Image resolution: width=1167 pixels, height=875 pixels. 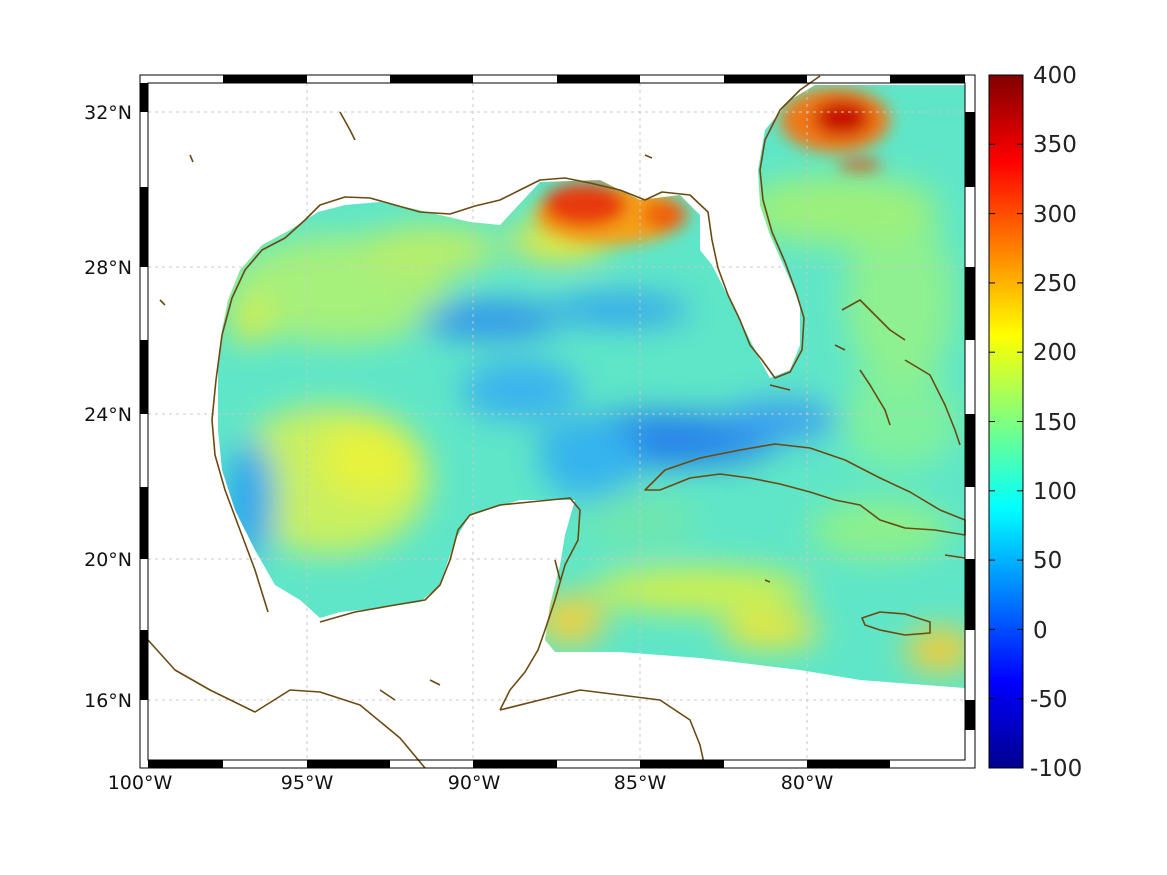 What do you see at coordinates (1055, 492) in the screenshot?
I see `colorbar-tick-label: 100` at bounding box center [1055, 492].